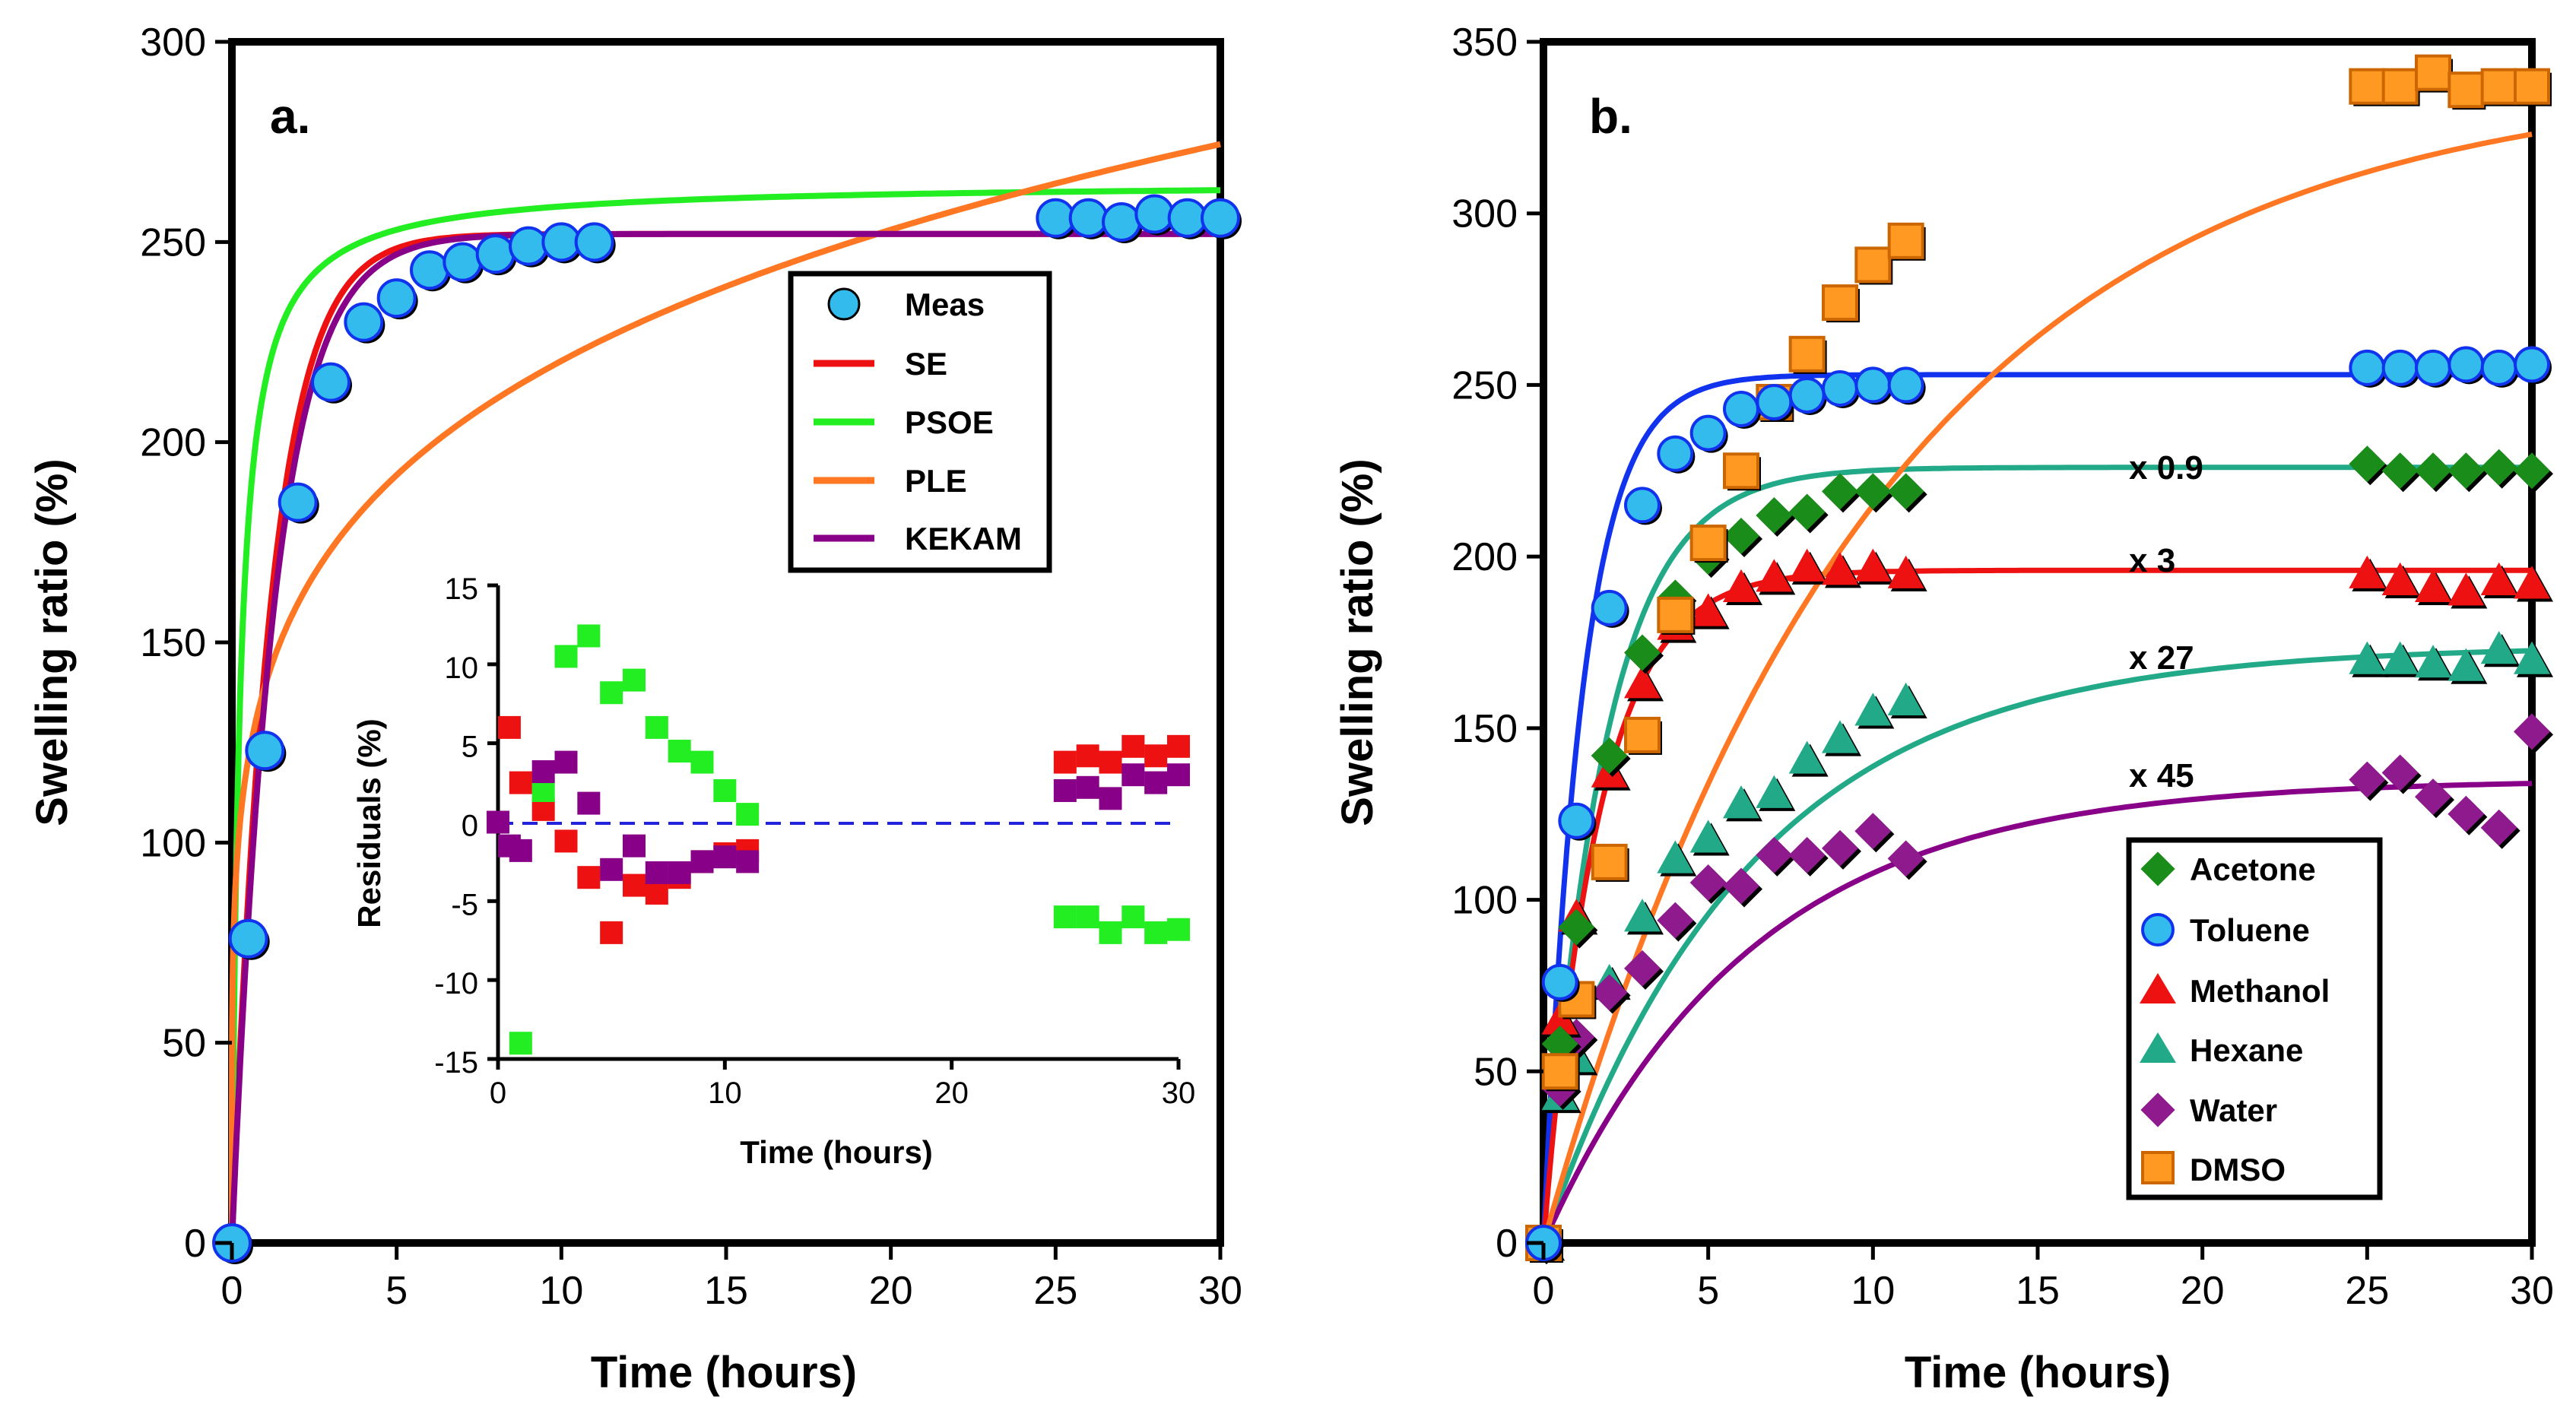  I want to click on inset-y-tick-label: -5, so click(465, 904).